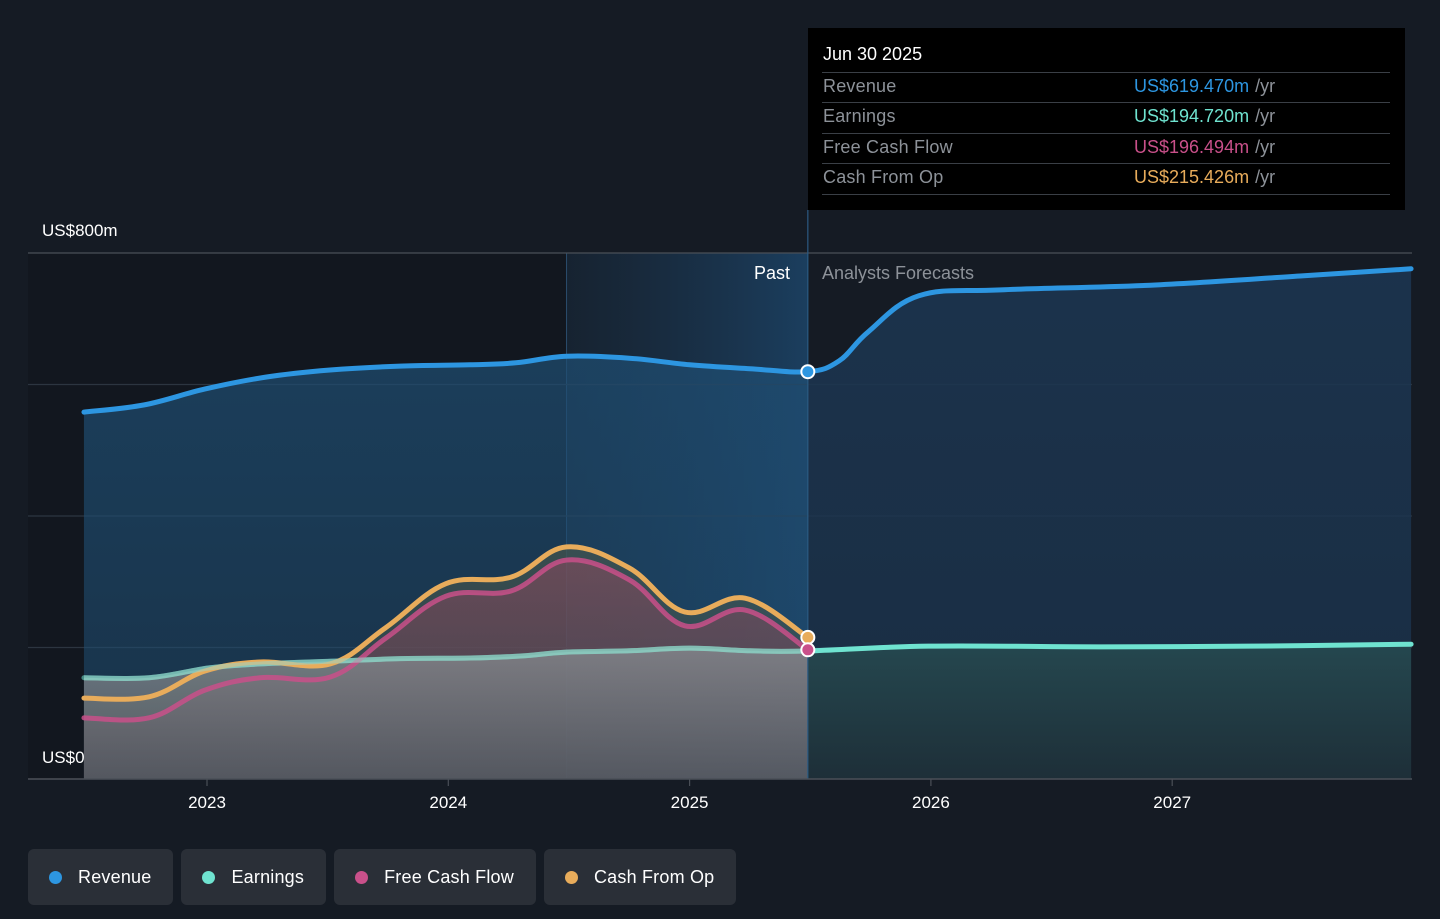 This screenshot has width=1440, height=919. Describe the element at coordinates (1110, 711) in the screenshot. I see `earnings-area-forecast` at that location.